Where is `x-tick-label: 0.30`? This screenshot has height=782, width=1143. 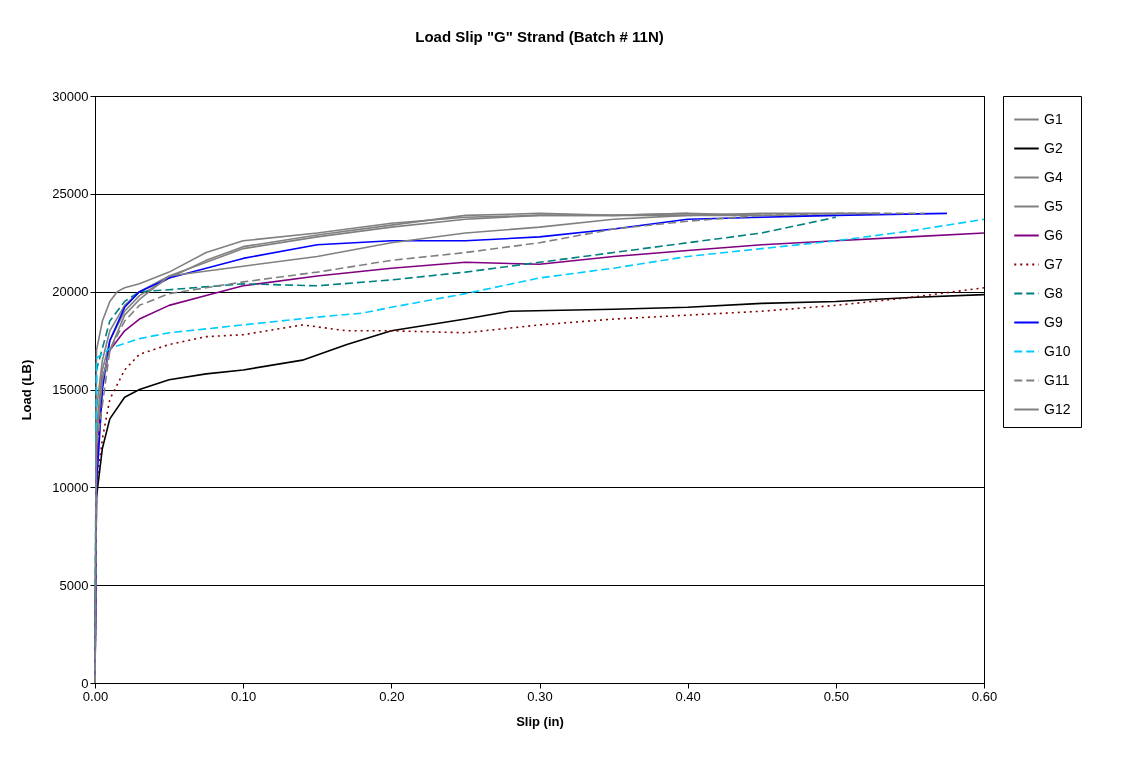 x-tick-label: 0.30 is located at coordinates (540, 696).